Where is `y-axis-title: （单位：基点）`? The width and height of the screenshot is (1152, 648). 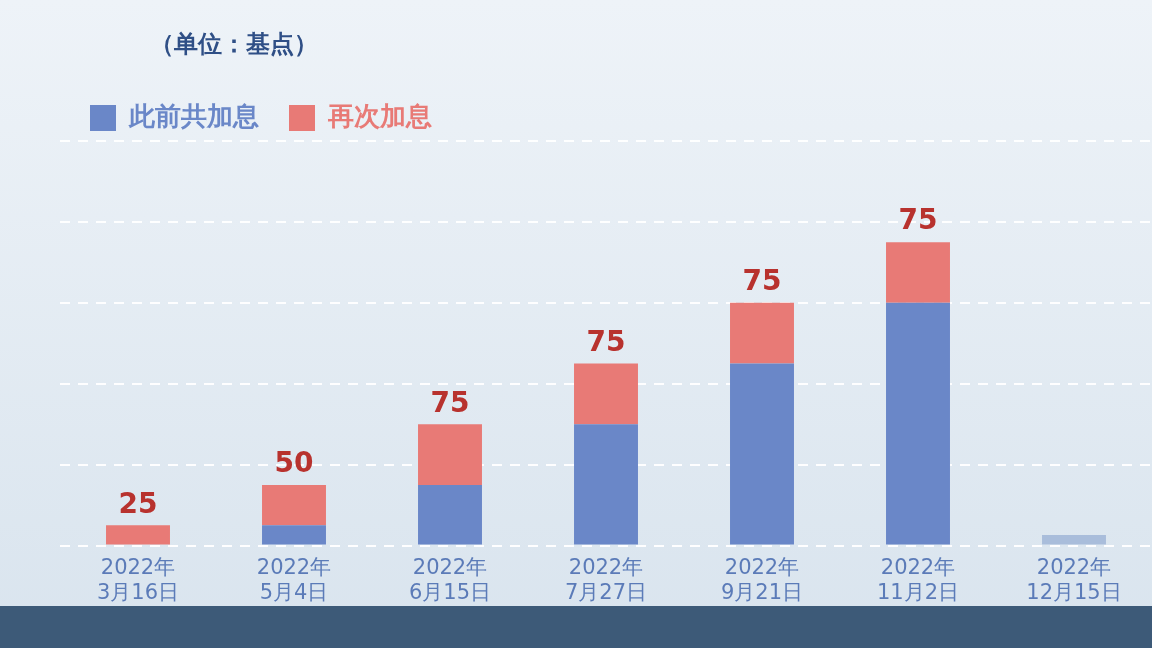 y-axis-title: （单位：基点） is located at coordinates (234, 44).